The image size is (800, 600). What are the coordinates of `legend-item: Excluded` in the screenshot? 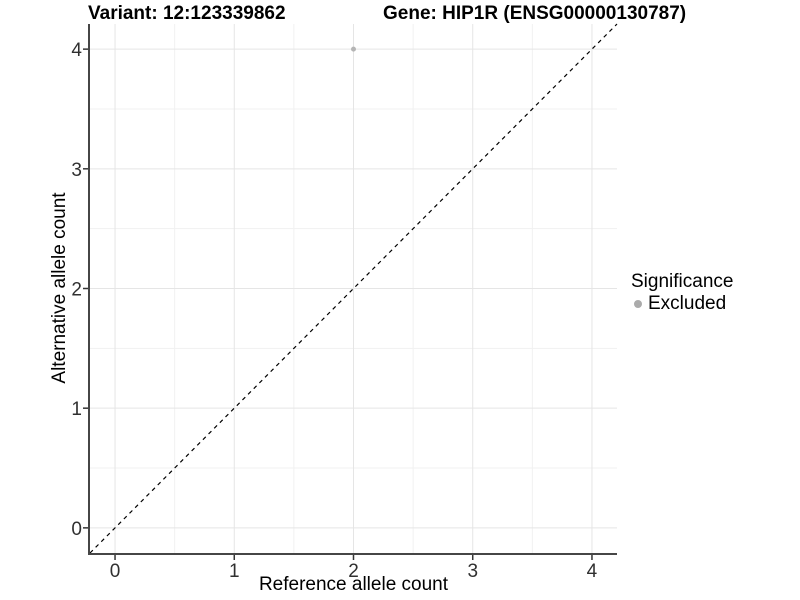 It's located at (682, 304).